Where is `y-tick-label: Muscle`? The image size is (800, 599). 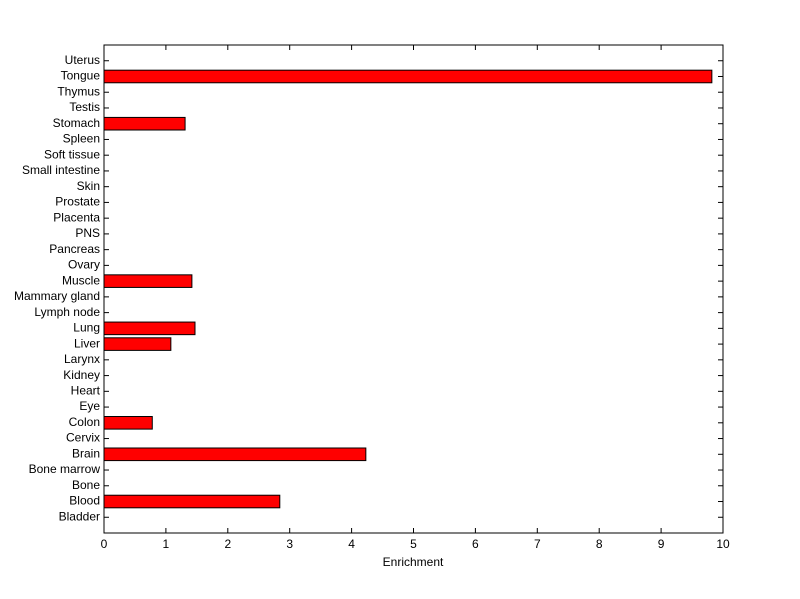
y-tick-label: Muscle is located at coordinates (81, 280).